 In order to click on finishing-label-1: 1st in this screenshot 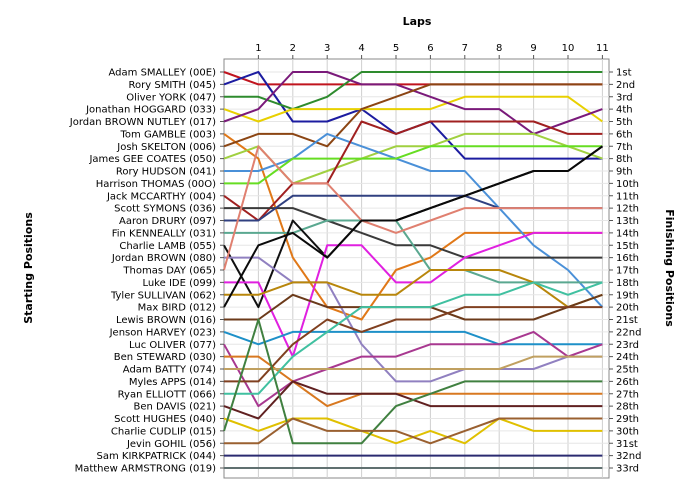, I will do `click(624, 73)`.